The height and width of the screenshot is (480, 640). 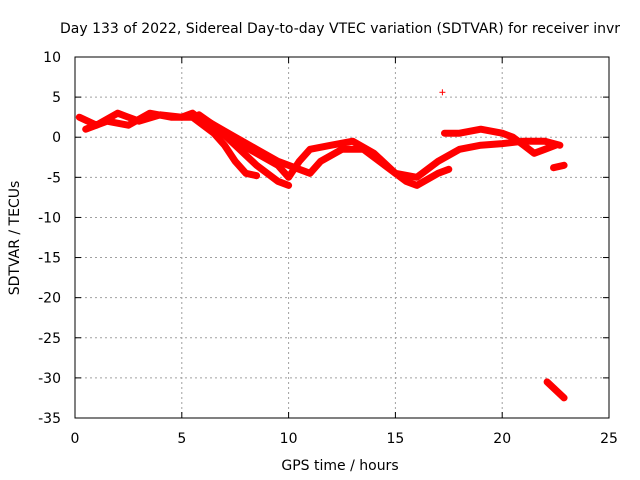 I want to click on x-tick-label: 5, so click(x=181, y=439).